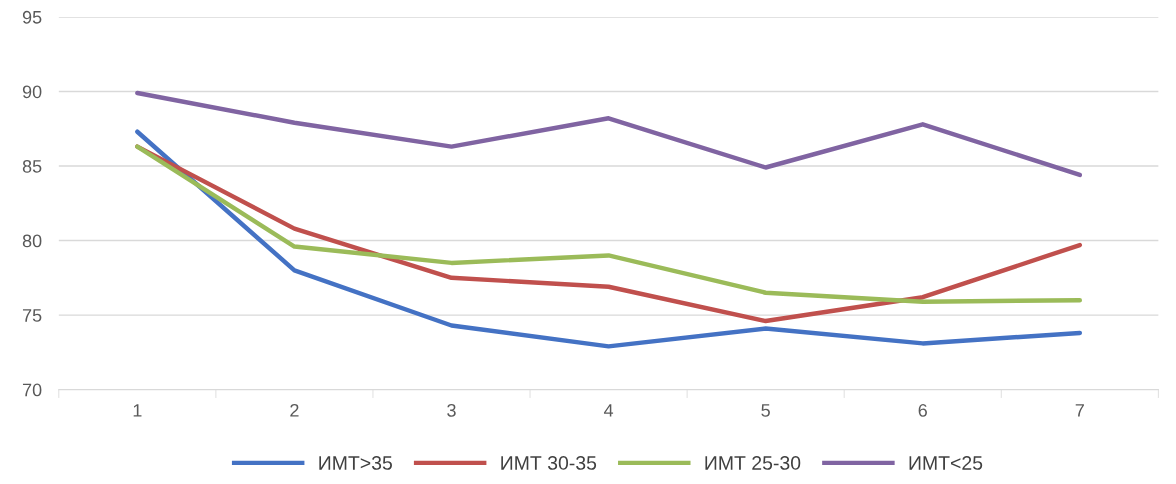 The image size is (1176, 484). Describe the element at coordinates (294, 410) in the screenshot. I see `x-tick-label: 2` at that location.